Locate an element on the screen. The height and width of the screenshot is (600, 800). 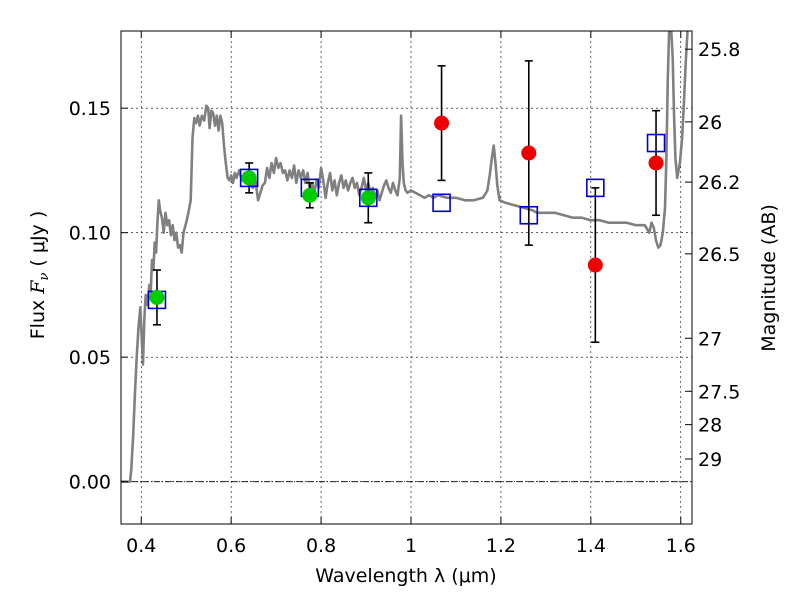
y2-axis-ticks: 25.8 26 26.2 26.5 27 27.5 28 29 is located at coordinates (712, 255).